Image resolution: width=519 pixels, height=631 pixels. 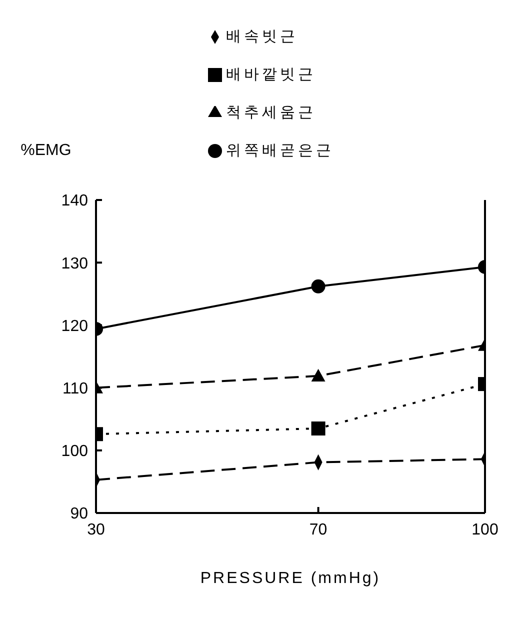 What do you see at coordinates (290, 578) in the screenshot?
I see `x-axis-title: PRESSURE (mmHg)` at bounding box center [290, 578].